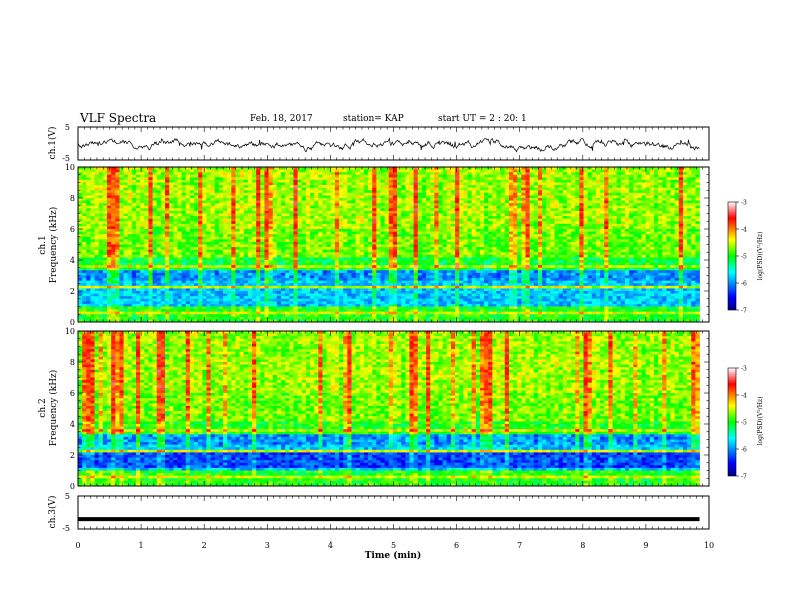  Describe the element at coordinates (53, 245) in the screenshot. I see `ch1-frequency-ylabel: Frequency (kHz)` at that location.